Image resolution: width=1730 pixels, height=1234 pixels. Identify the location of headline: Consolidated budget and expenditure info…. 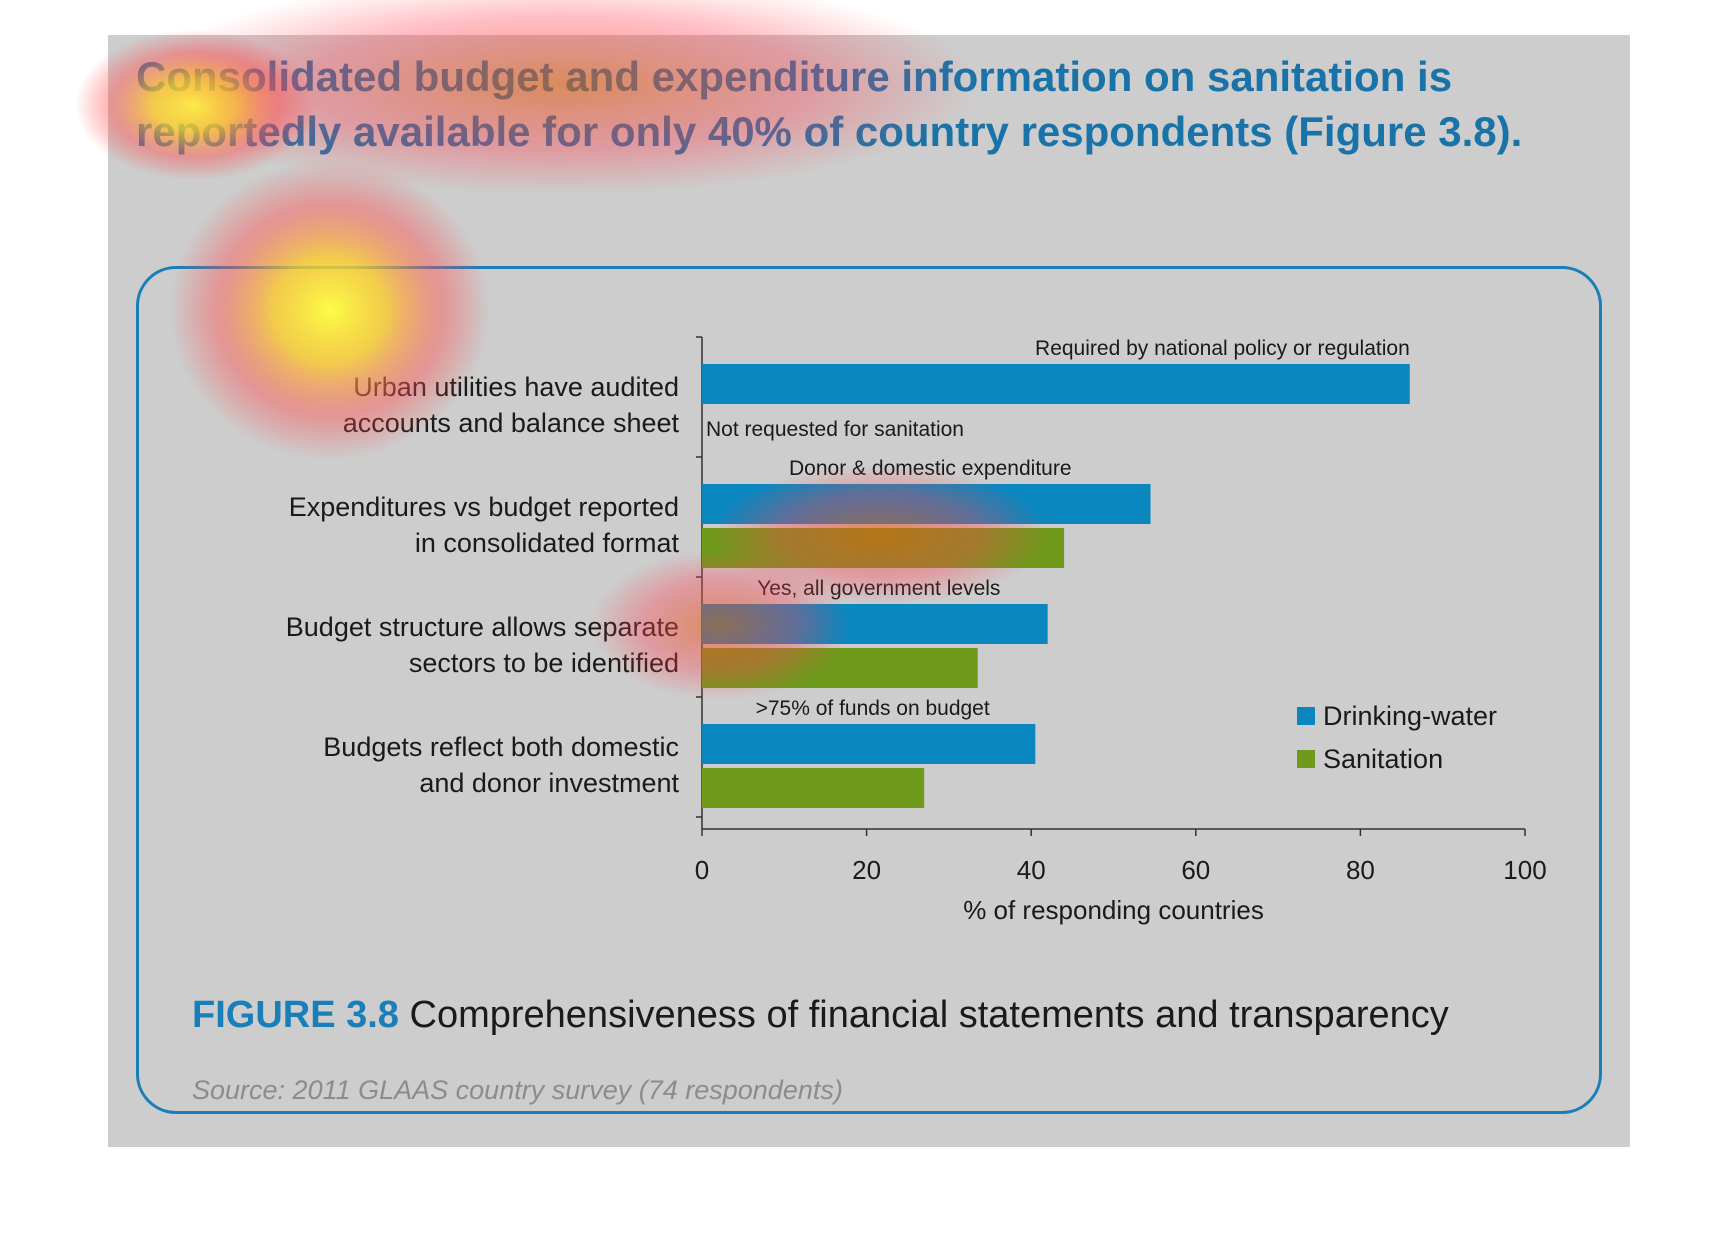
(829, 104).